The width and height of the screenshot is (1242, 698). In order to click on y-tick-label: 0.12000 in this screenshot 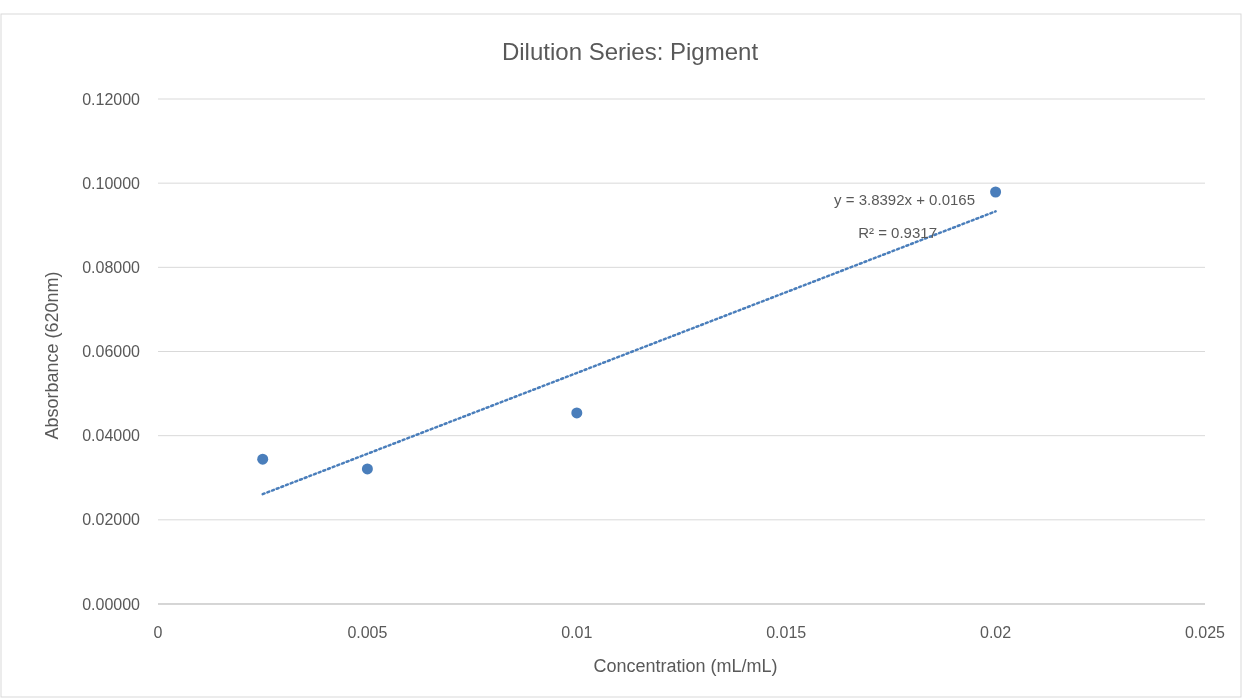, I will do `click(111, 99)`.